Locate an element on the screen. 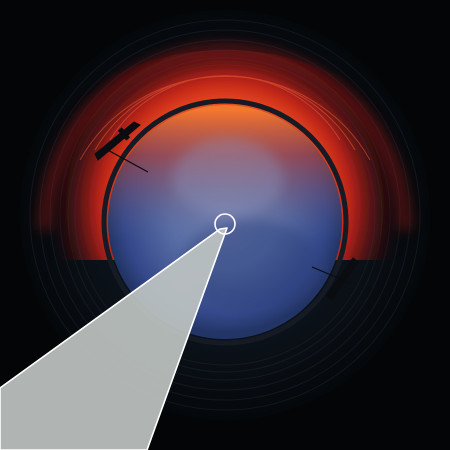  circle-marker is located at coordinates (225, 224).